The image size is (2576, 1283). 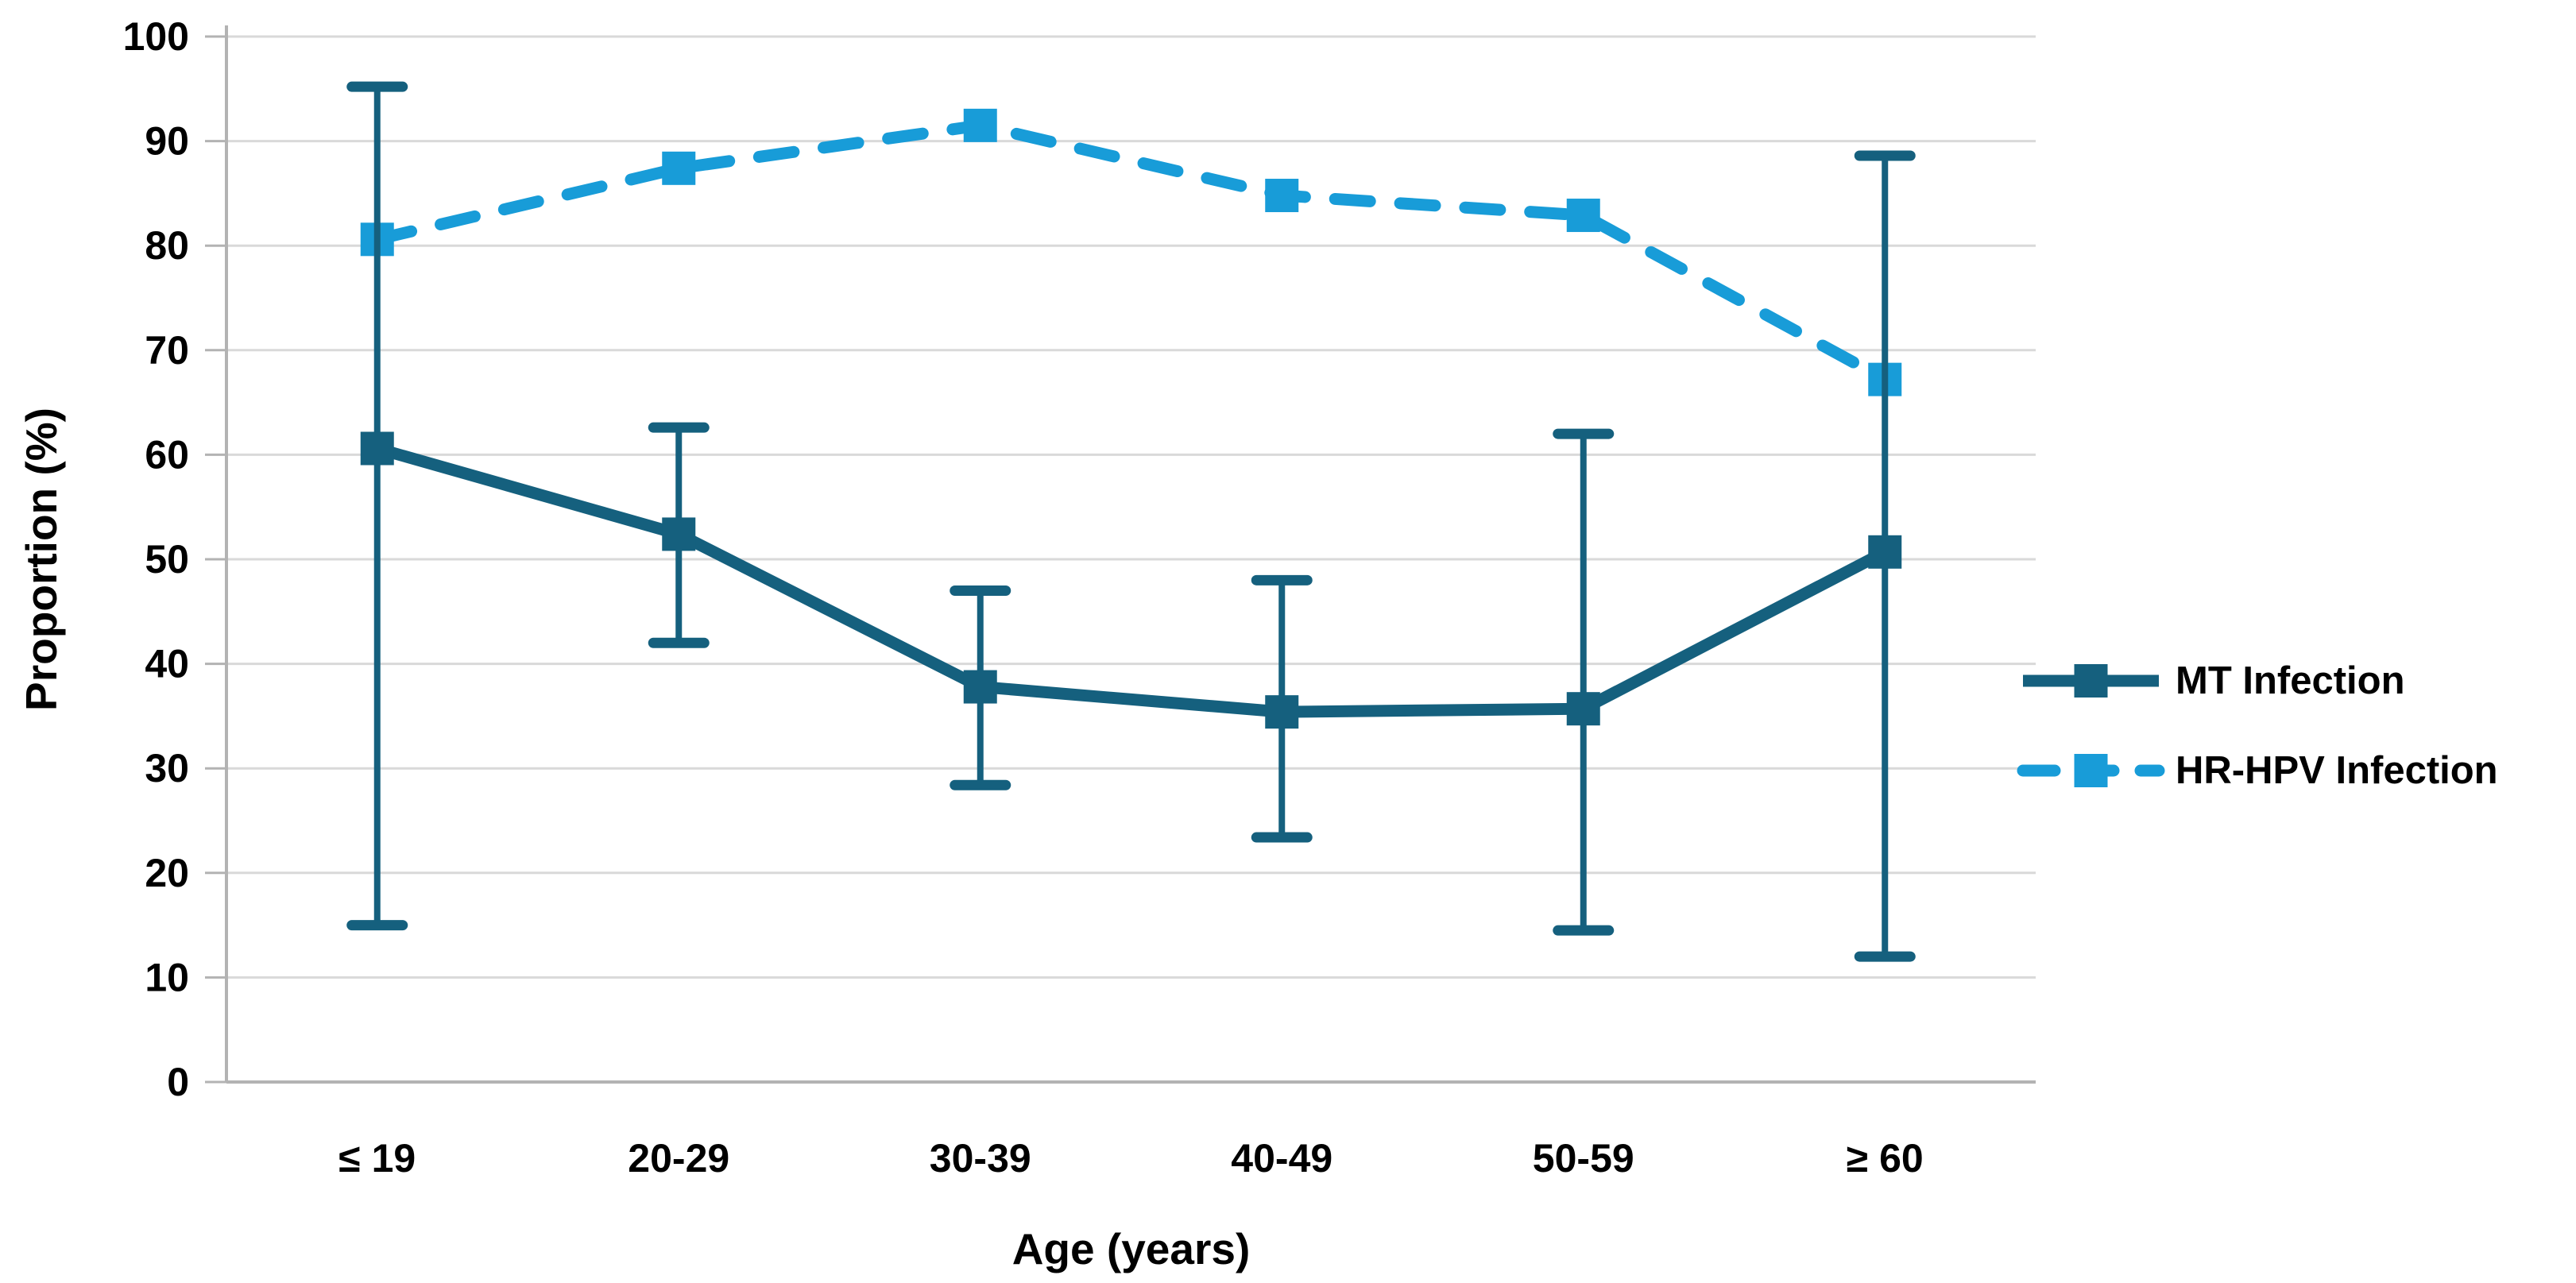 What do you see at coordinates (156, 36) in the screenshot?
I see `y-tick-label-100: 100` at bounding box center [156, 36].